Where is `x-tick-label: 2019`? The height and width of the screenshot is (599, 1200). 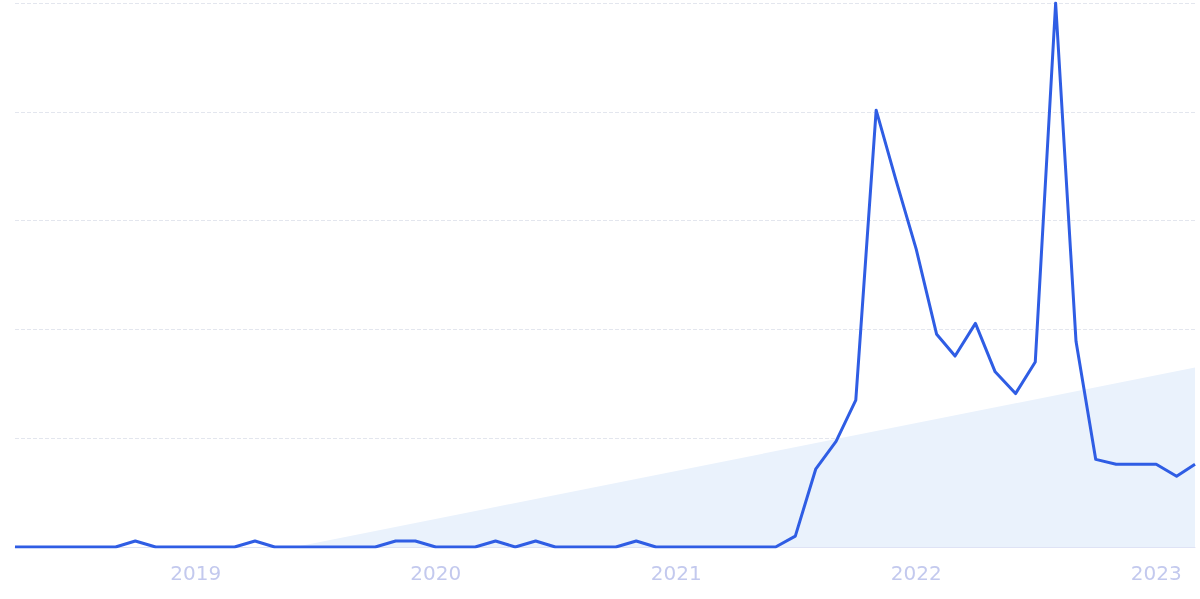
x-tick-label: 2019 is located at coordinates (196, 573).